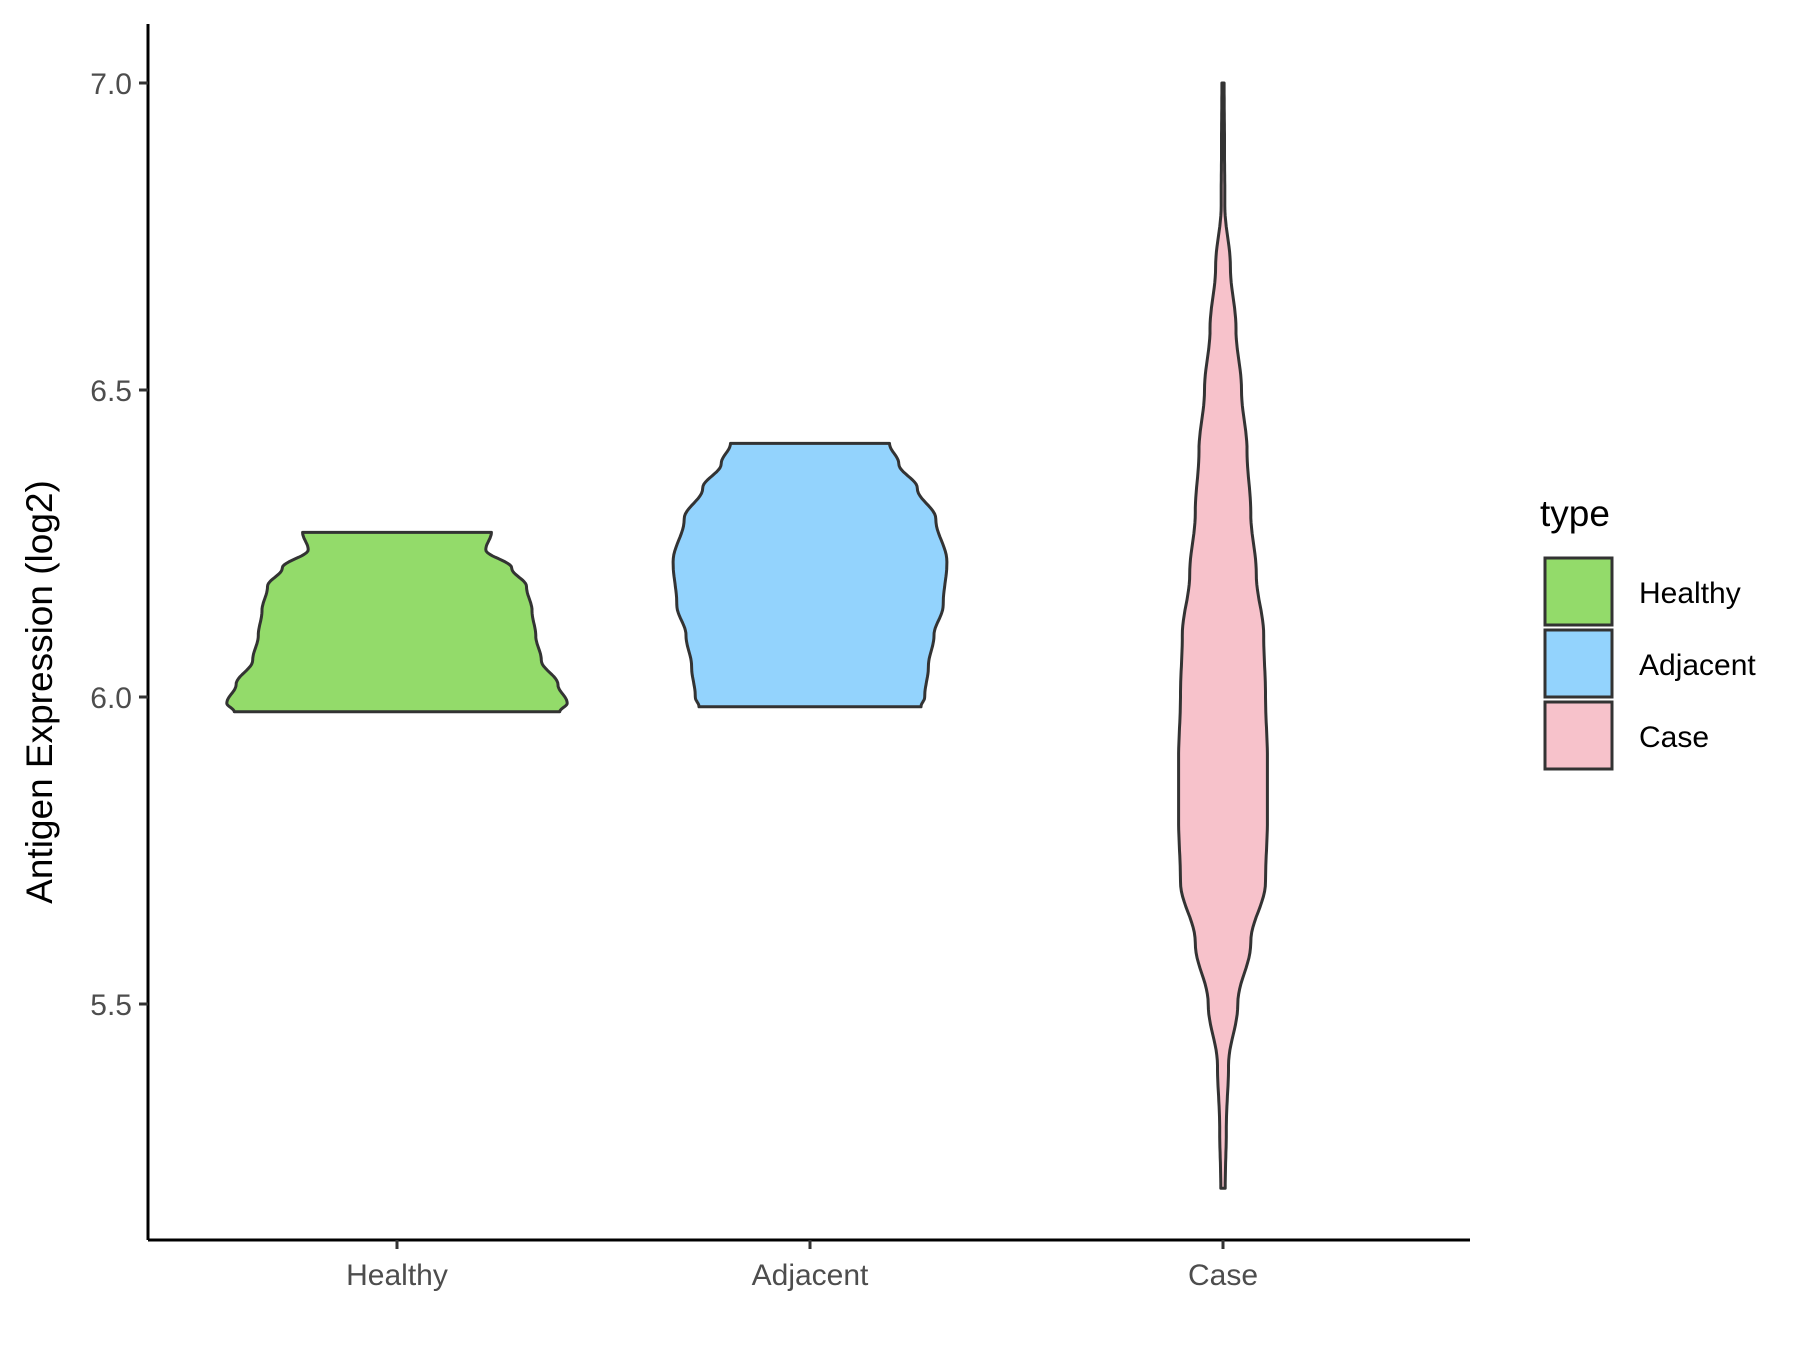 The height and width of the screenshot is (1350, 1800). Describe the element at coordinates (1223, 1275) in the screenshot. I see `x-tick-label: Case` at that location.